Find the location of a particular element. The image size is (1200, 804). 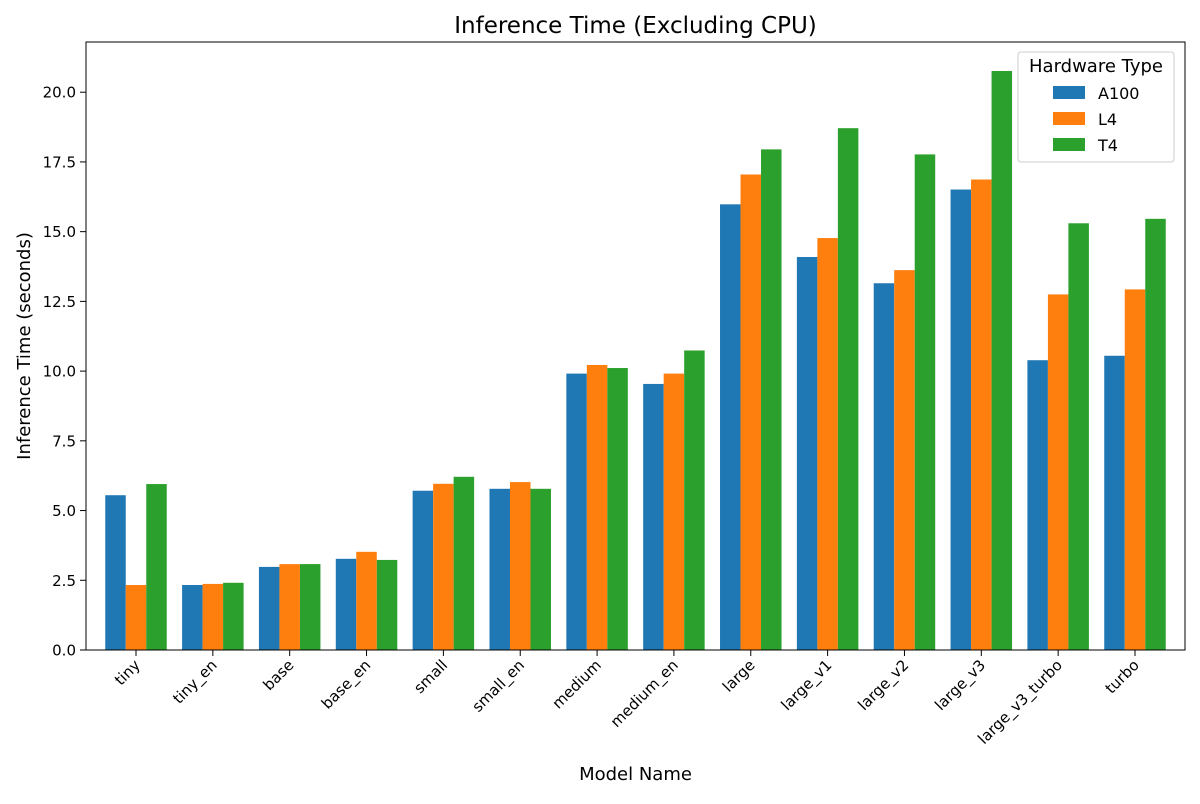

x-tick-label: tiny_en is located at coordinates (195, 682).